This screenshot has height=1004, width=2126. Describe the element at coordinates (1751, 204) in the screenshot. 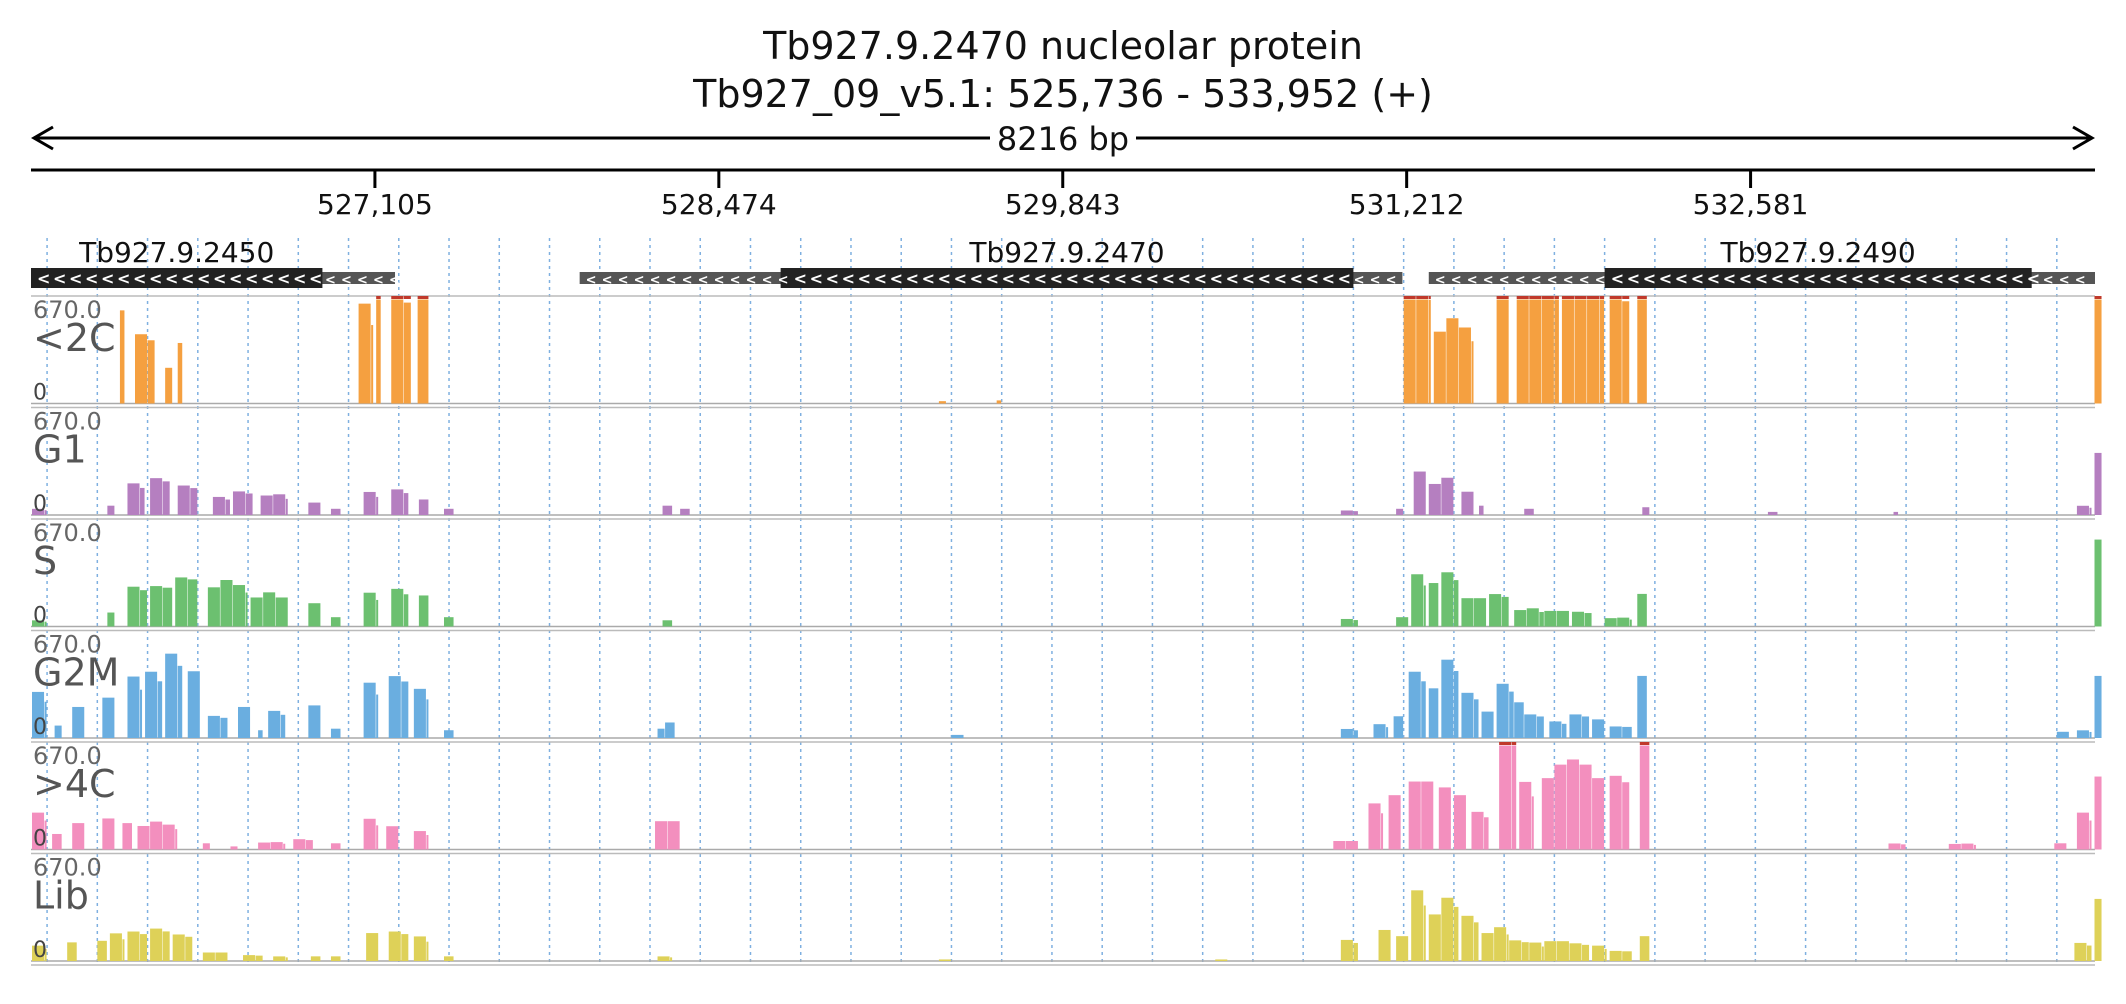

I see `tick-label: 532,581` at that location.